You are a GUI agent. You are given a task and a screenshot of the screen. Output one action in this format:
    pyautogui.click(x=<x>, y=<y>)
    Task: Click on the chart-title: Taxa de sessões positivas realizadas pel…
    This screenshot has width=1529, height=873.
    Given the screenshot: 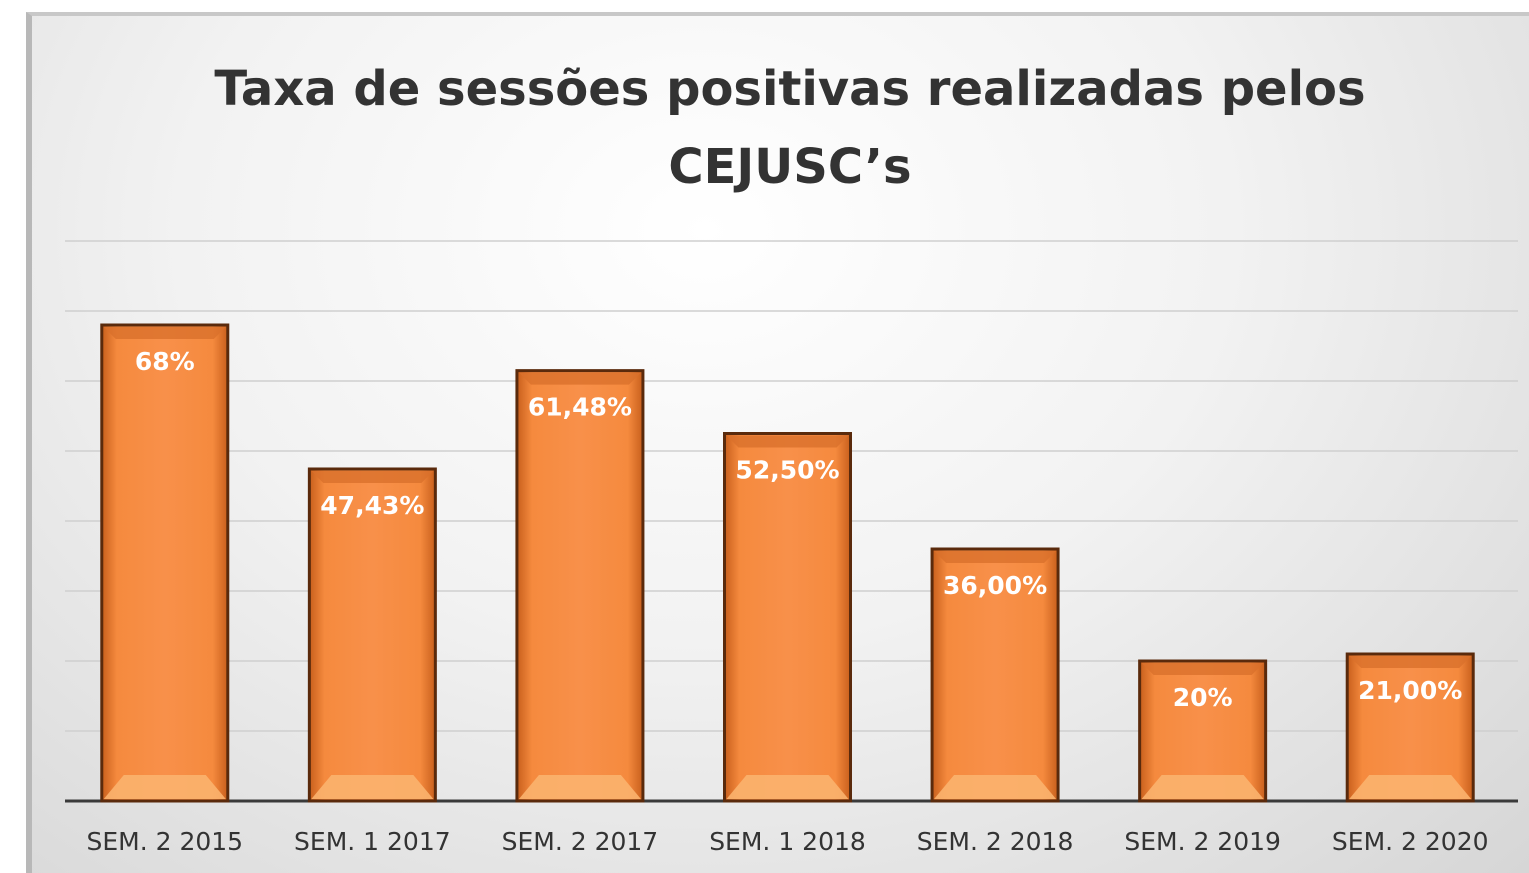 What is the action you would take?
    pyautogui.click(x=790, y=128)
    